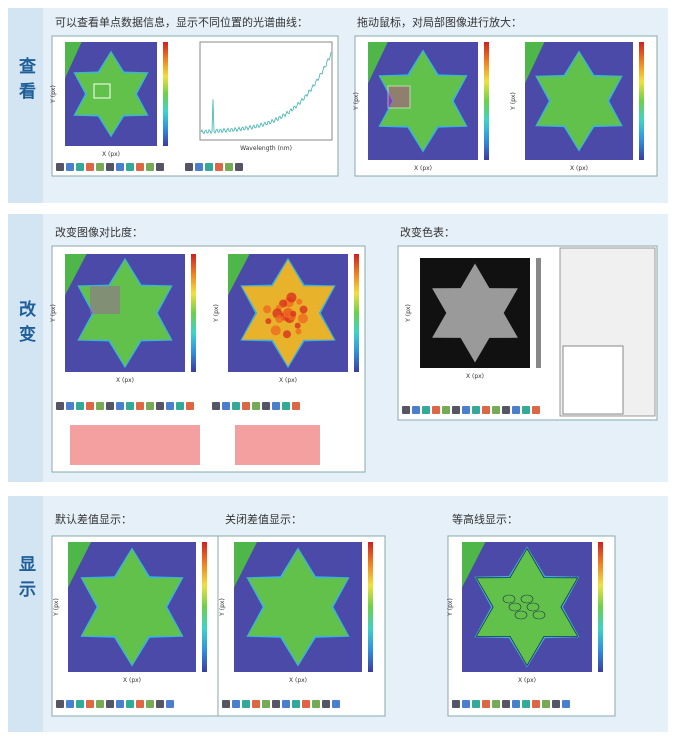 The width and height of the screenshot is (677, 740). Describe the element at coordinates (266, 93) in the screenshot. I see `spectrum-curve` at that location.